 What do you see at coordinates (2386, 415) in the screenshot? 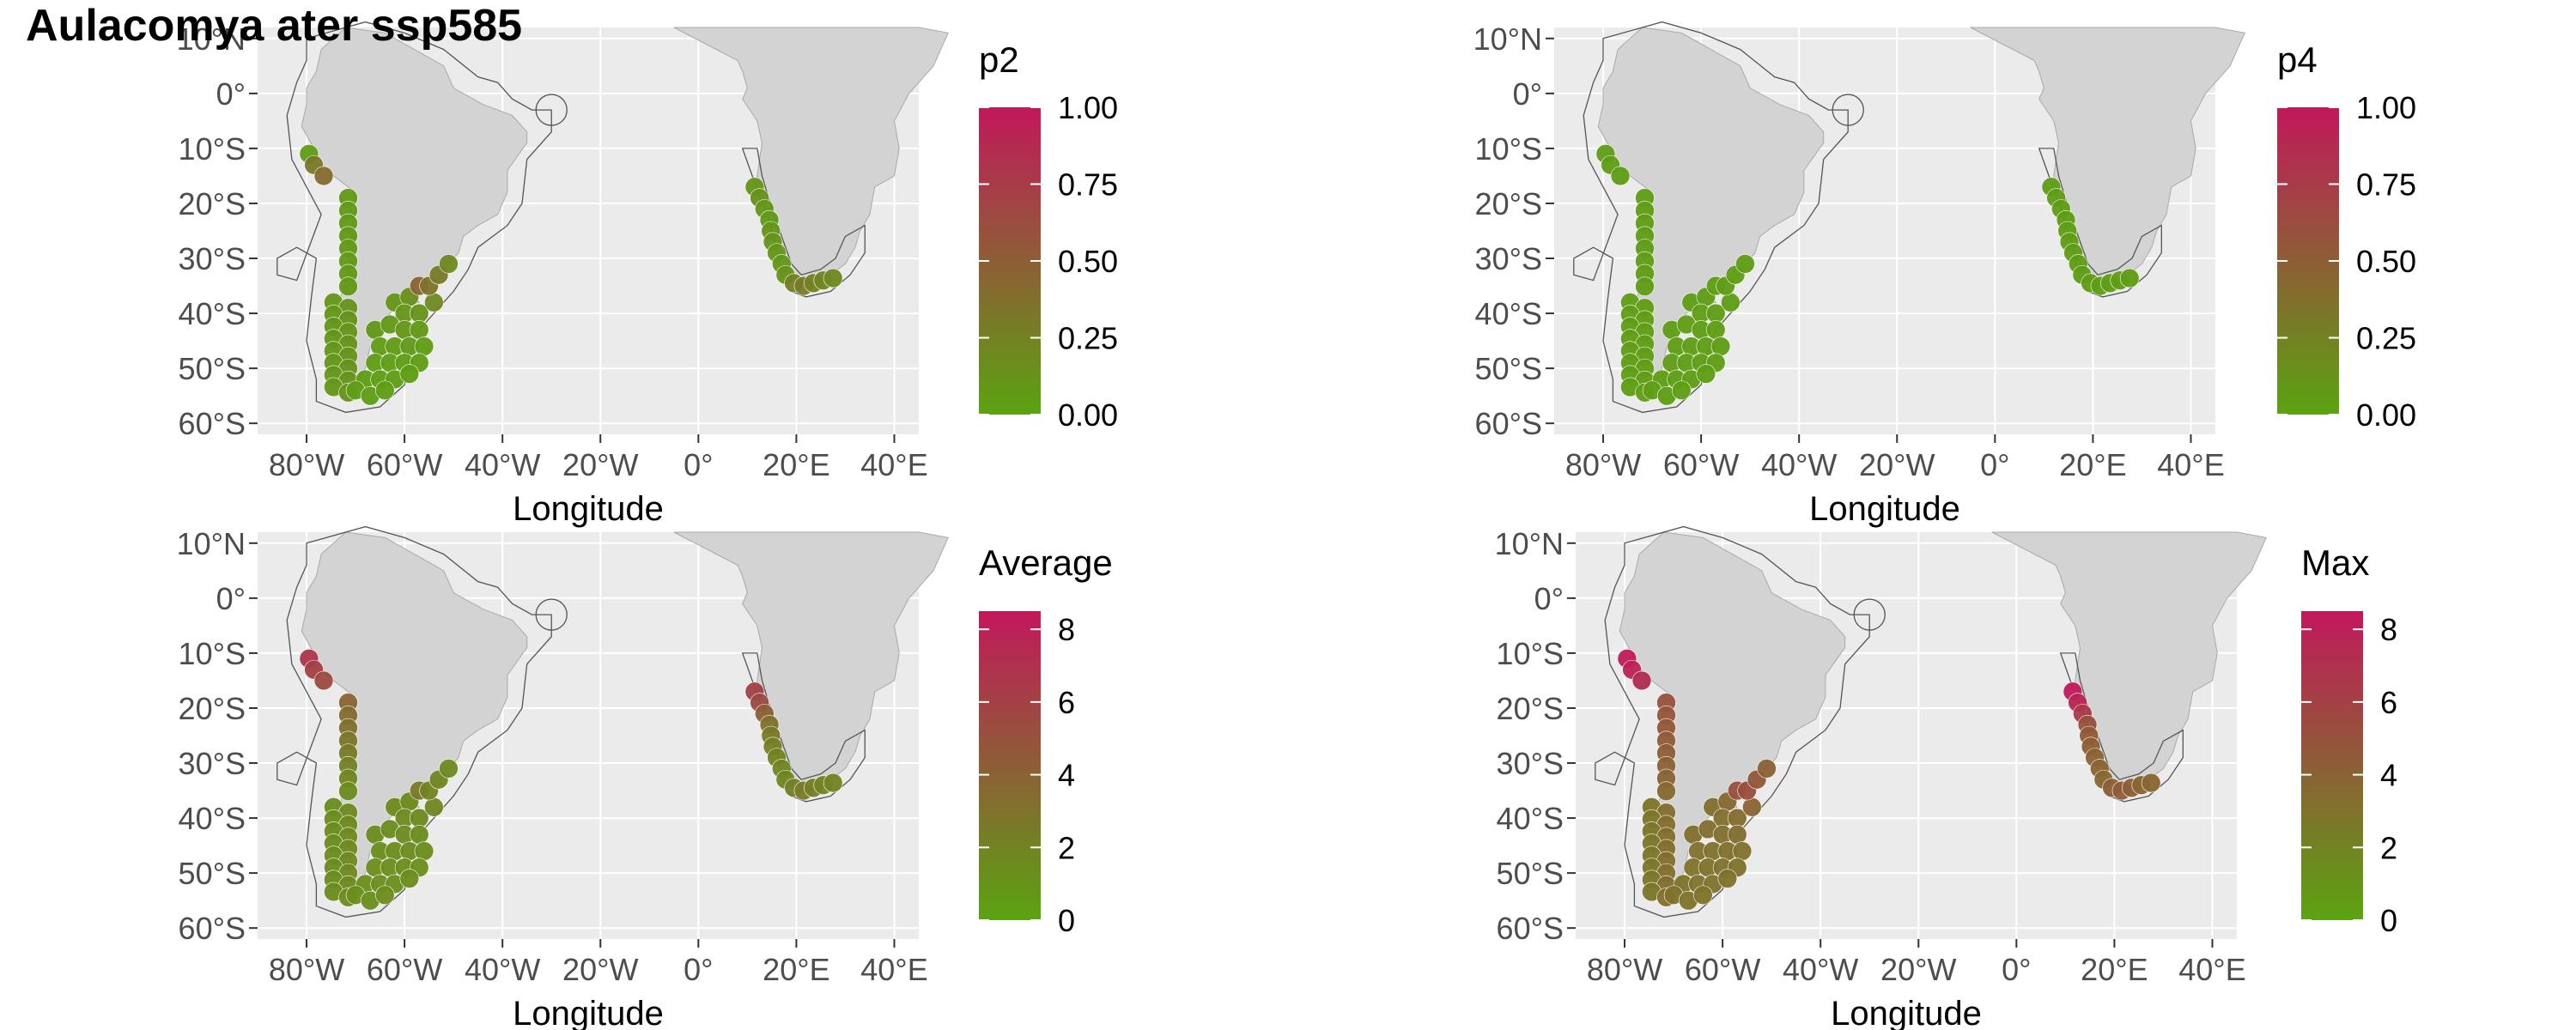
I see `legend-tick-label: 0.00` at bounding box center [2386, 415].